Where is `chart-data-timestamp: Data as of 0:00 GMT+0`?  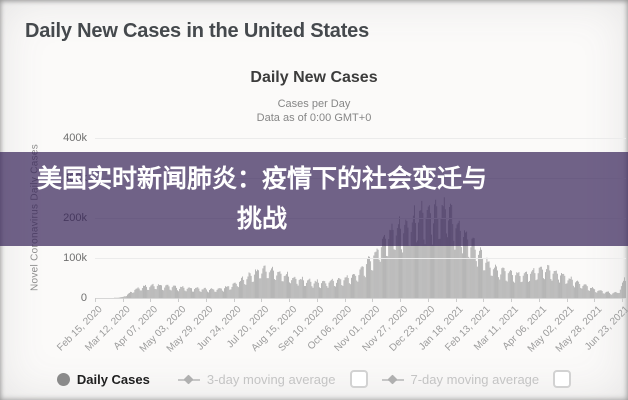 chart-data-timestamp: Data as of 0:00 GMT+0 is located at coordinates (314, 118).